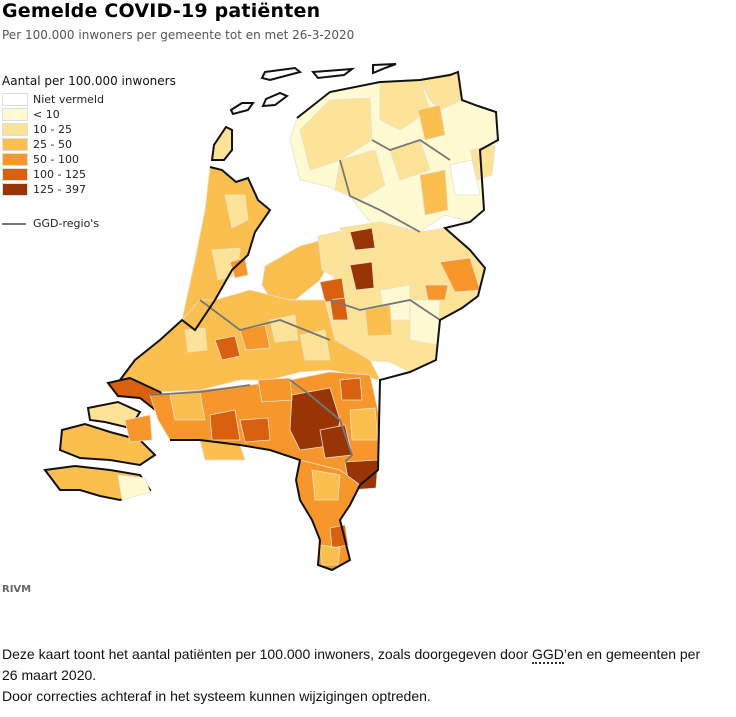 The width and height of the screenshot is (736, 717). I want to click on legend-label: 50 - 100, so click(56, 159).